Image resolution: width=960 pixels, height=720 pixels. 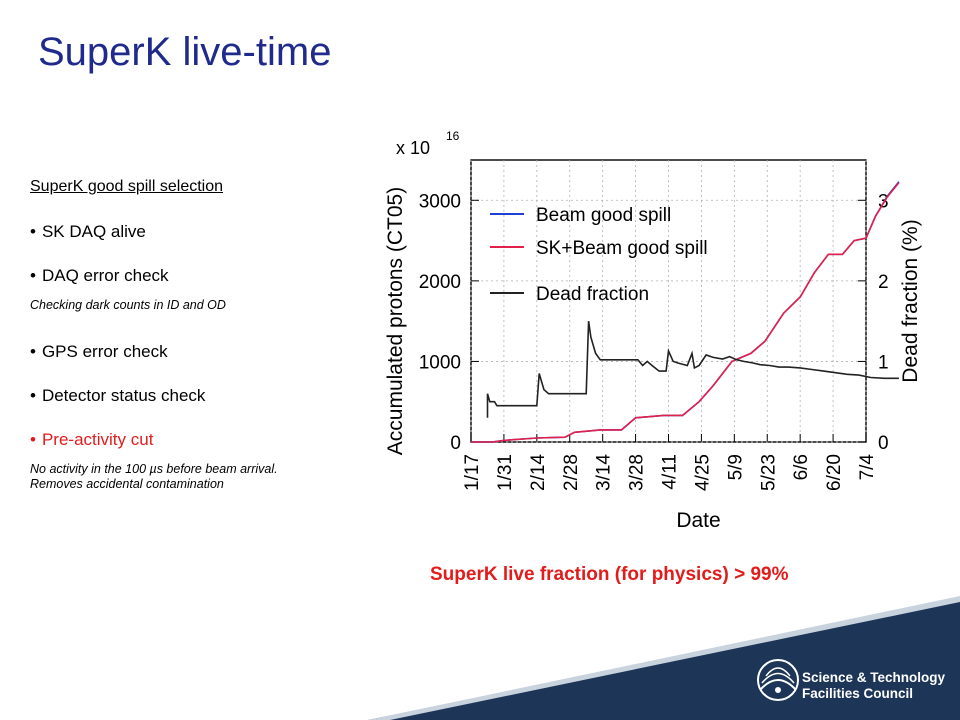 What do you see at coordinates (910, 300) in the screenshot?
I see `y-right-axis-title: Dead fraction (%)` at bounding box center [910, 300].